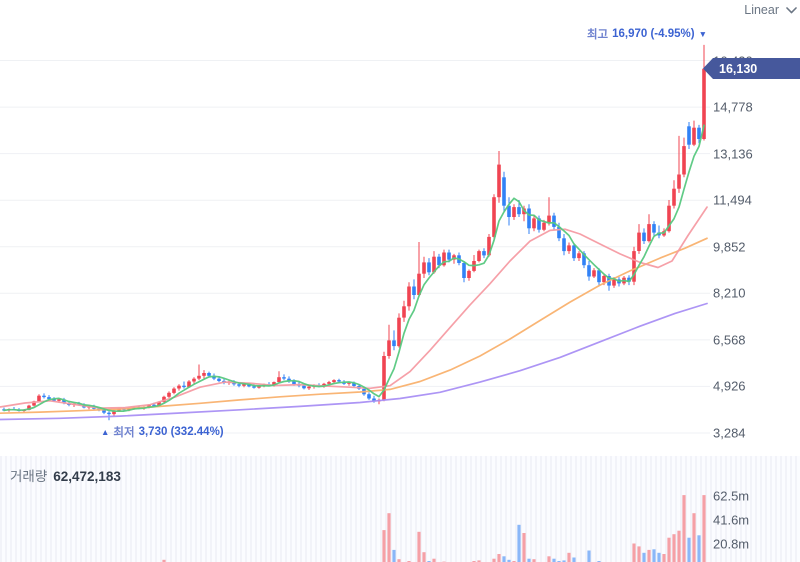  Describe the element at coordinates (181, 432) in the screenshot. I see `low-price-value: 3,730 (332.44%)` at that location.